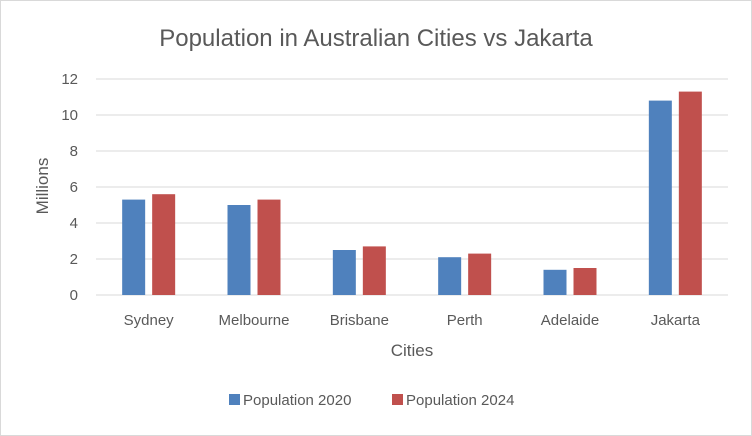  Describe the element at coordinates (344, 272) in the screenshot. I see `bar-brisbane-2020` at that location.